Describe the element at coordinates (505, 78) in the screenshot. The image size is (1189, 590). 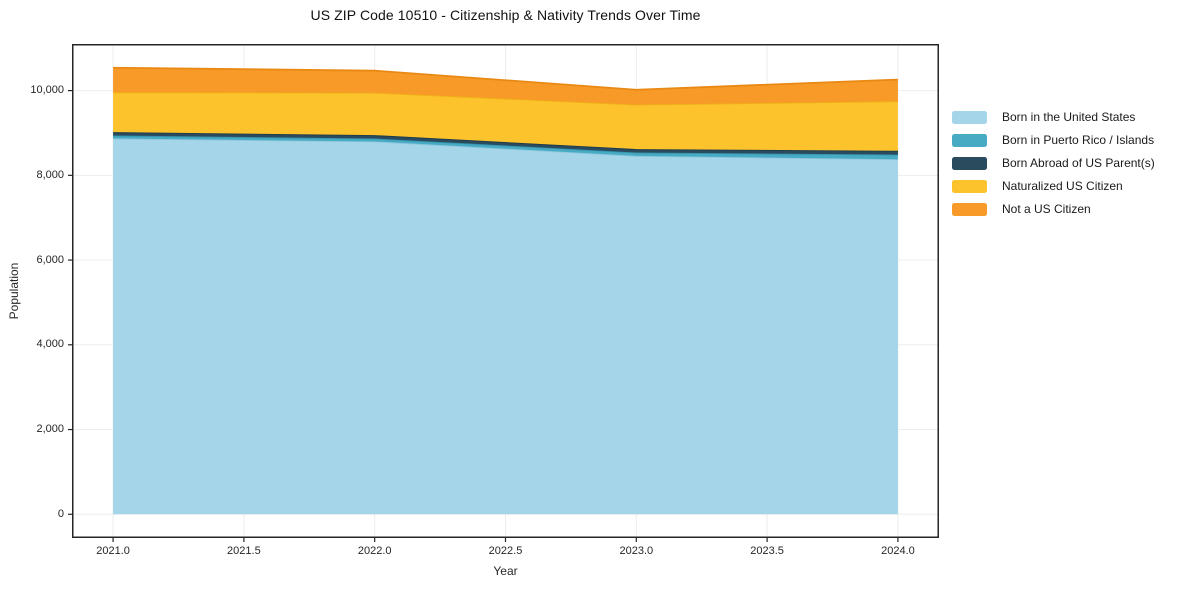
I see `area-edge-not-a-us-citizen` at that location.